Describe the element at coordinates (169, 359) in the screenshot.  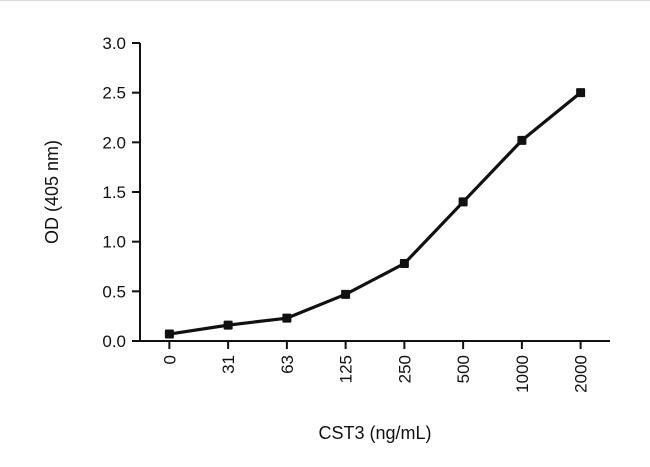
I see `x-tick-label: 0` at that location.